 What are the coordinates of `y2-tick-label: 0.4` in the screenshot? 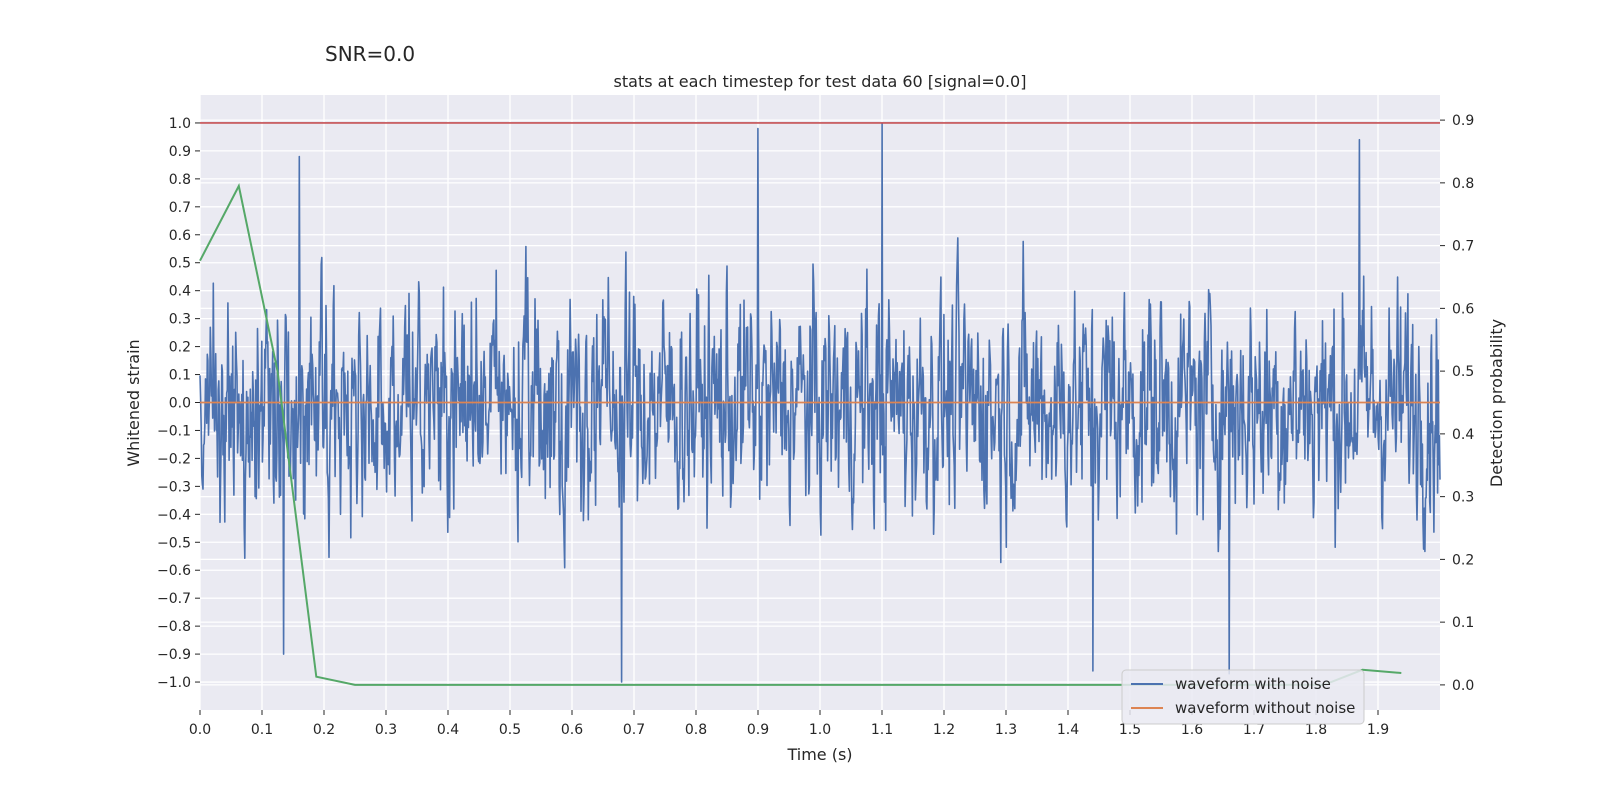 It's located at (1463, 435).